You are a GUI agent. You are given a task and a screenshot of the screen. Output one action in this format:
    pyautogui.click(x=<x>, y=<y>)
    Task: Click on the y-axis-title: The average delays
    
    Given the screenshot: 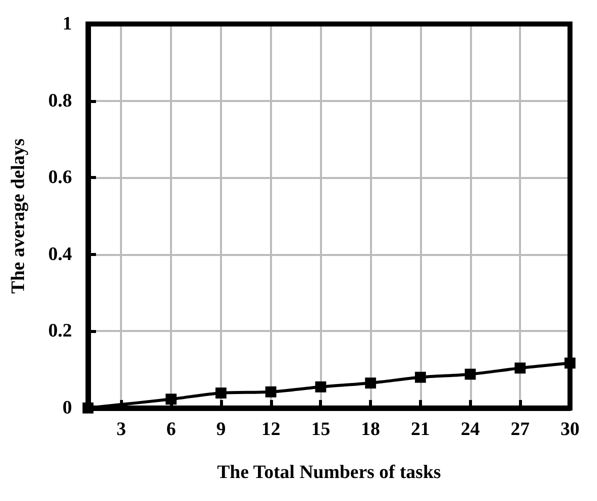 What is the action you would take?
    pyautogui.click(x=18, y=216)
    